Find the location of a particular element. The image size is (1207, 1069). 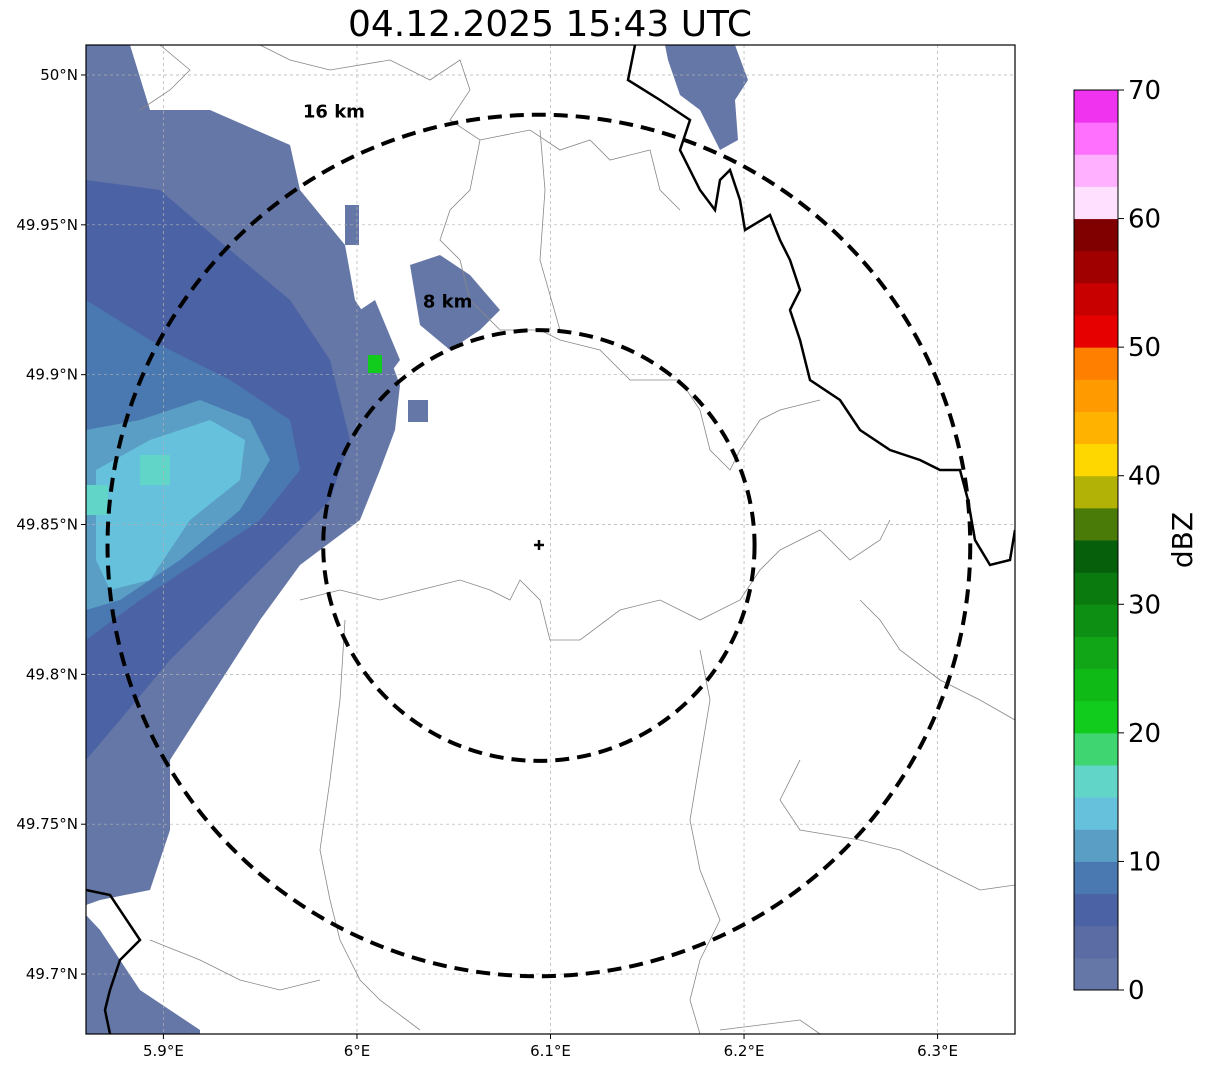

map-title: 04.12.2025 15:43 UTC is located at coordinates (550, 24).